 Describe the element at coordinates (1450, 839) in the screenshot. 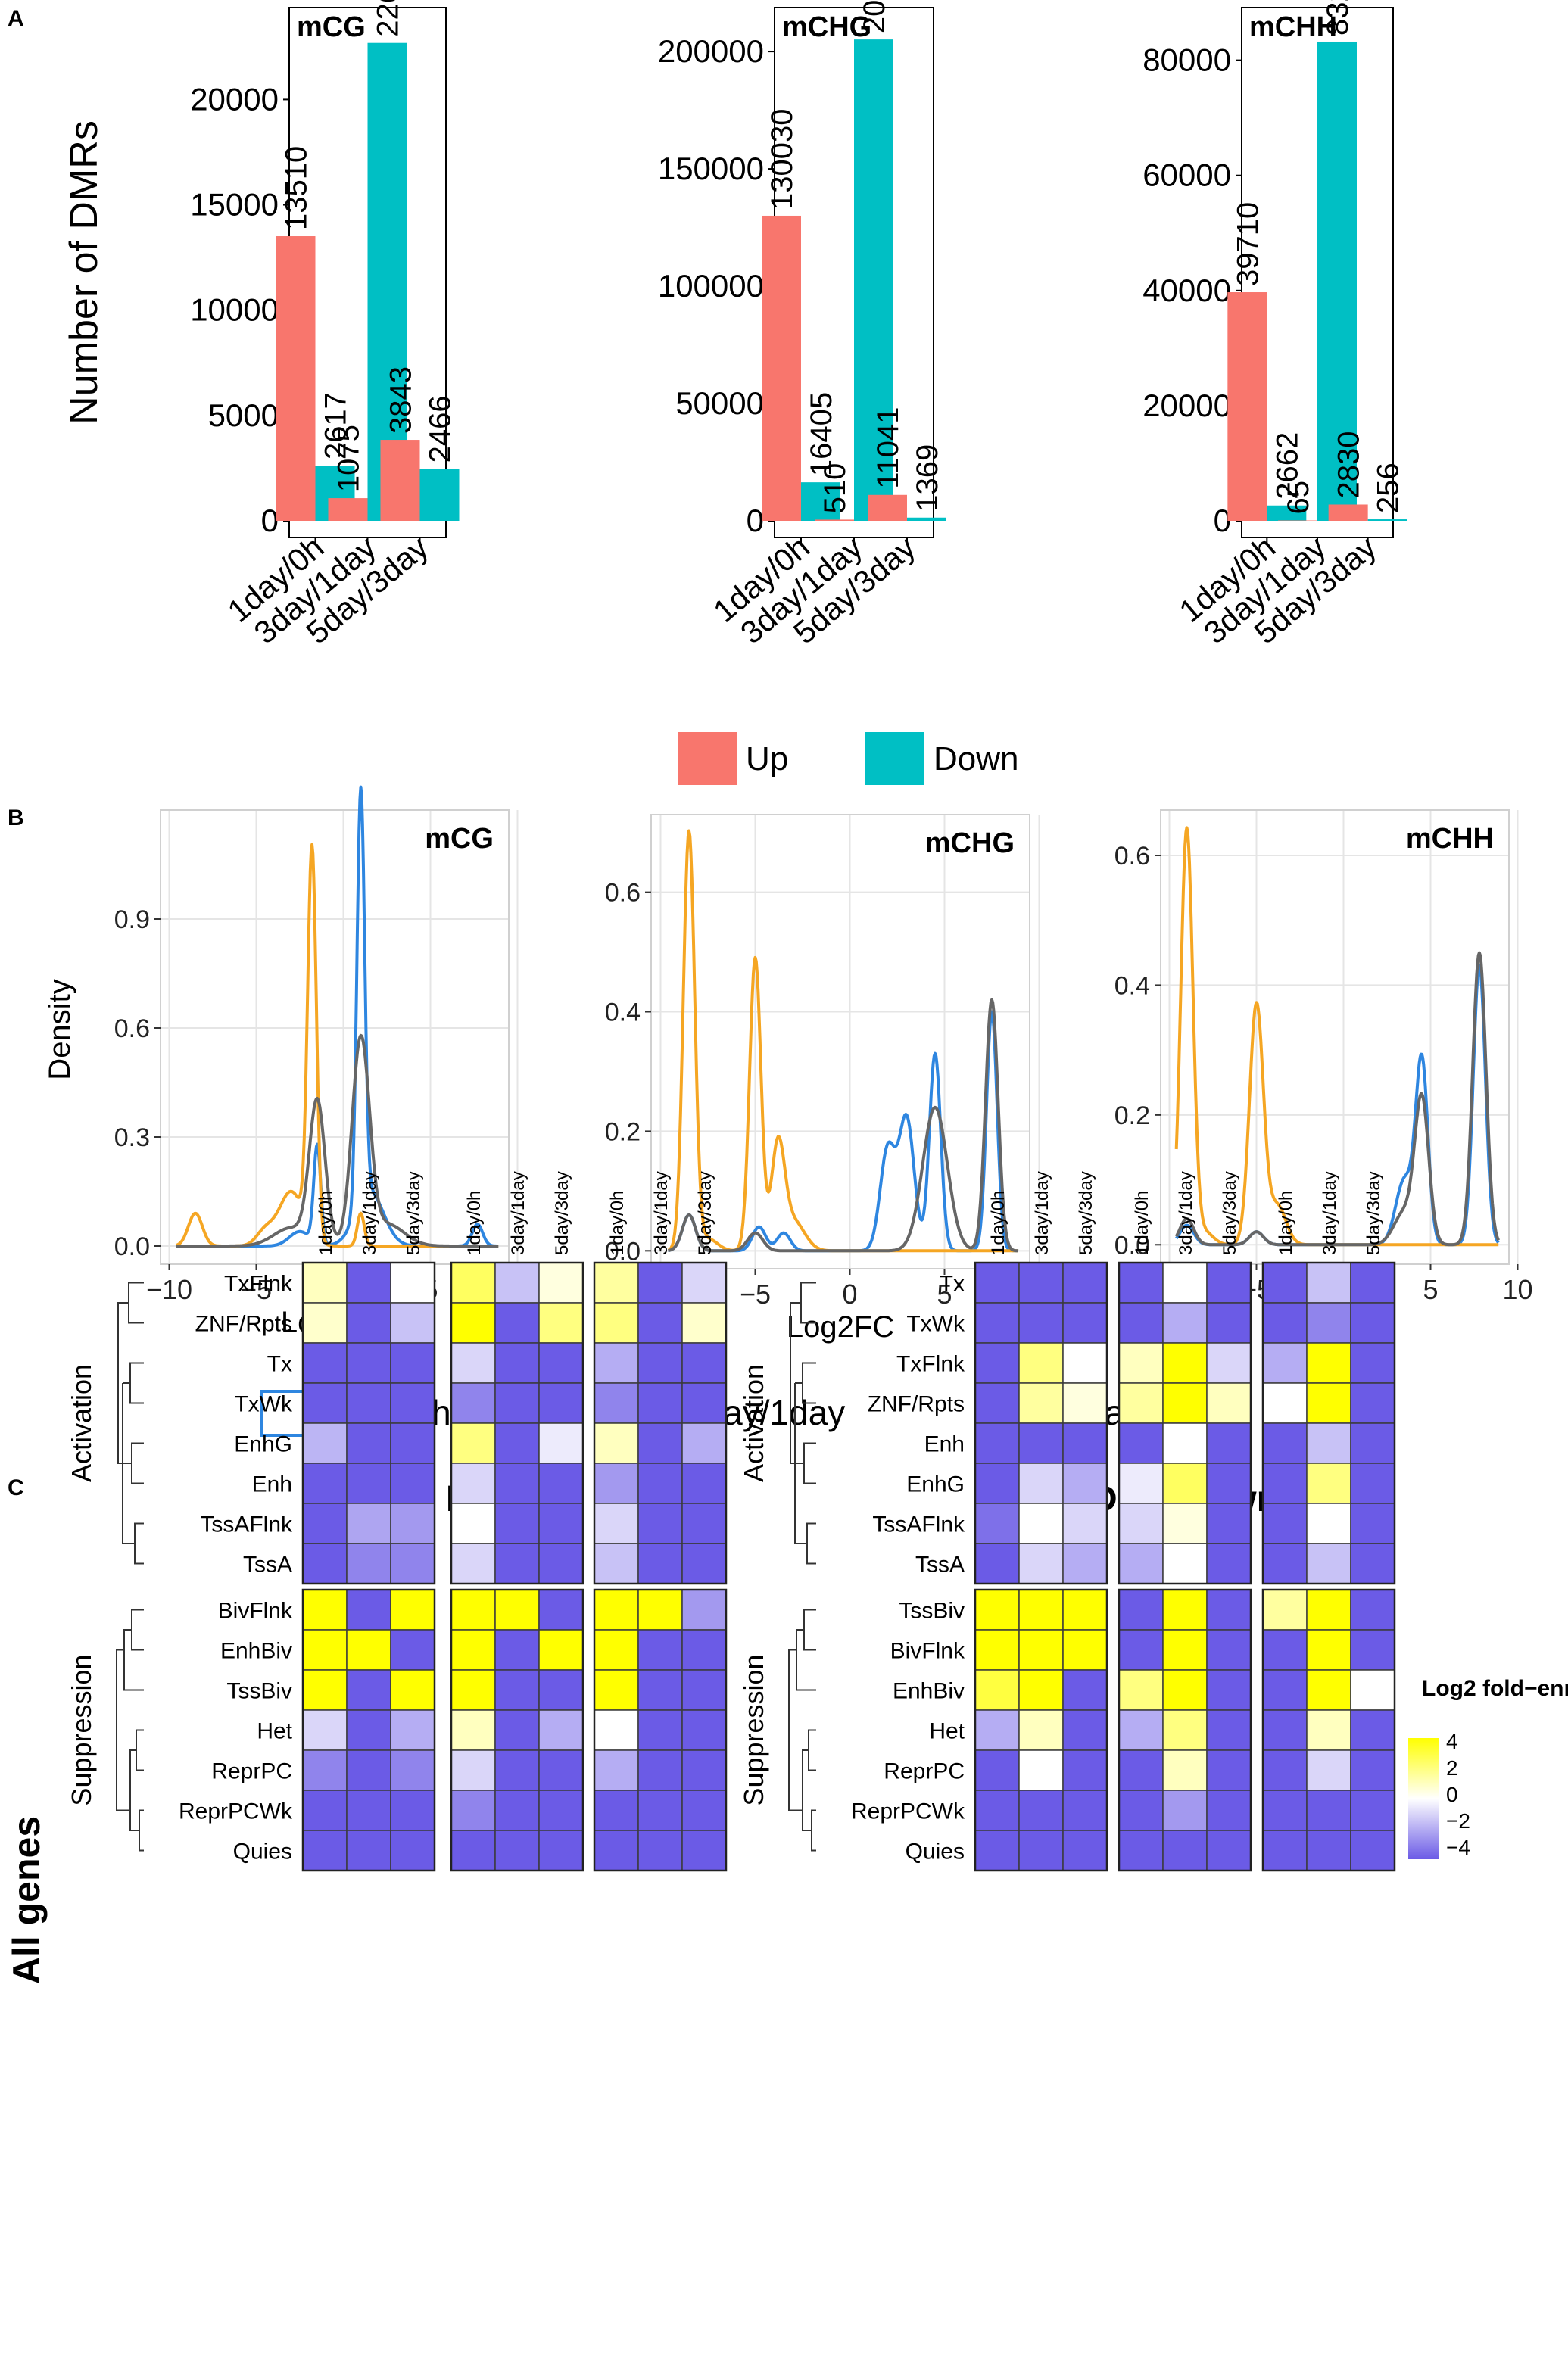

I see `facet-title: mCHH` at that location.